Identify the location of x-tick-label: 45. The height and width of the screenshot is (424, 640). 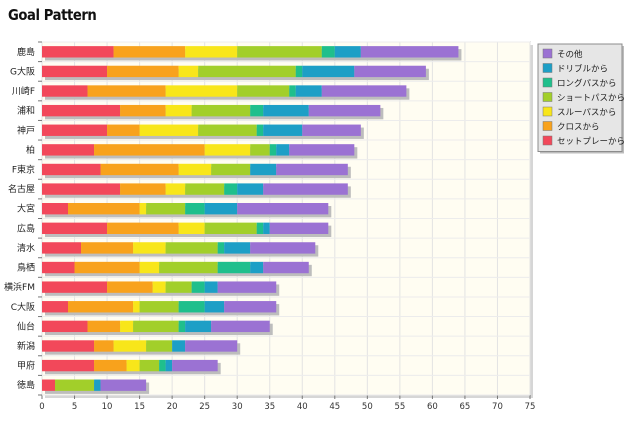
(334, 407).